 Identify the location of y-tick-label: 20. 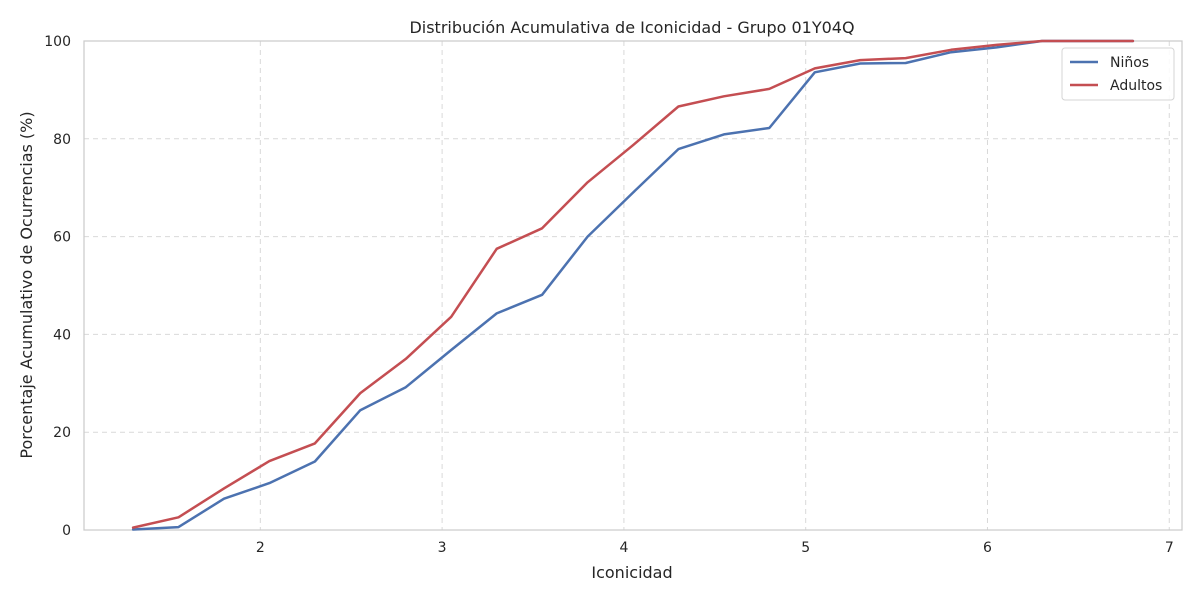
(62, 433).